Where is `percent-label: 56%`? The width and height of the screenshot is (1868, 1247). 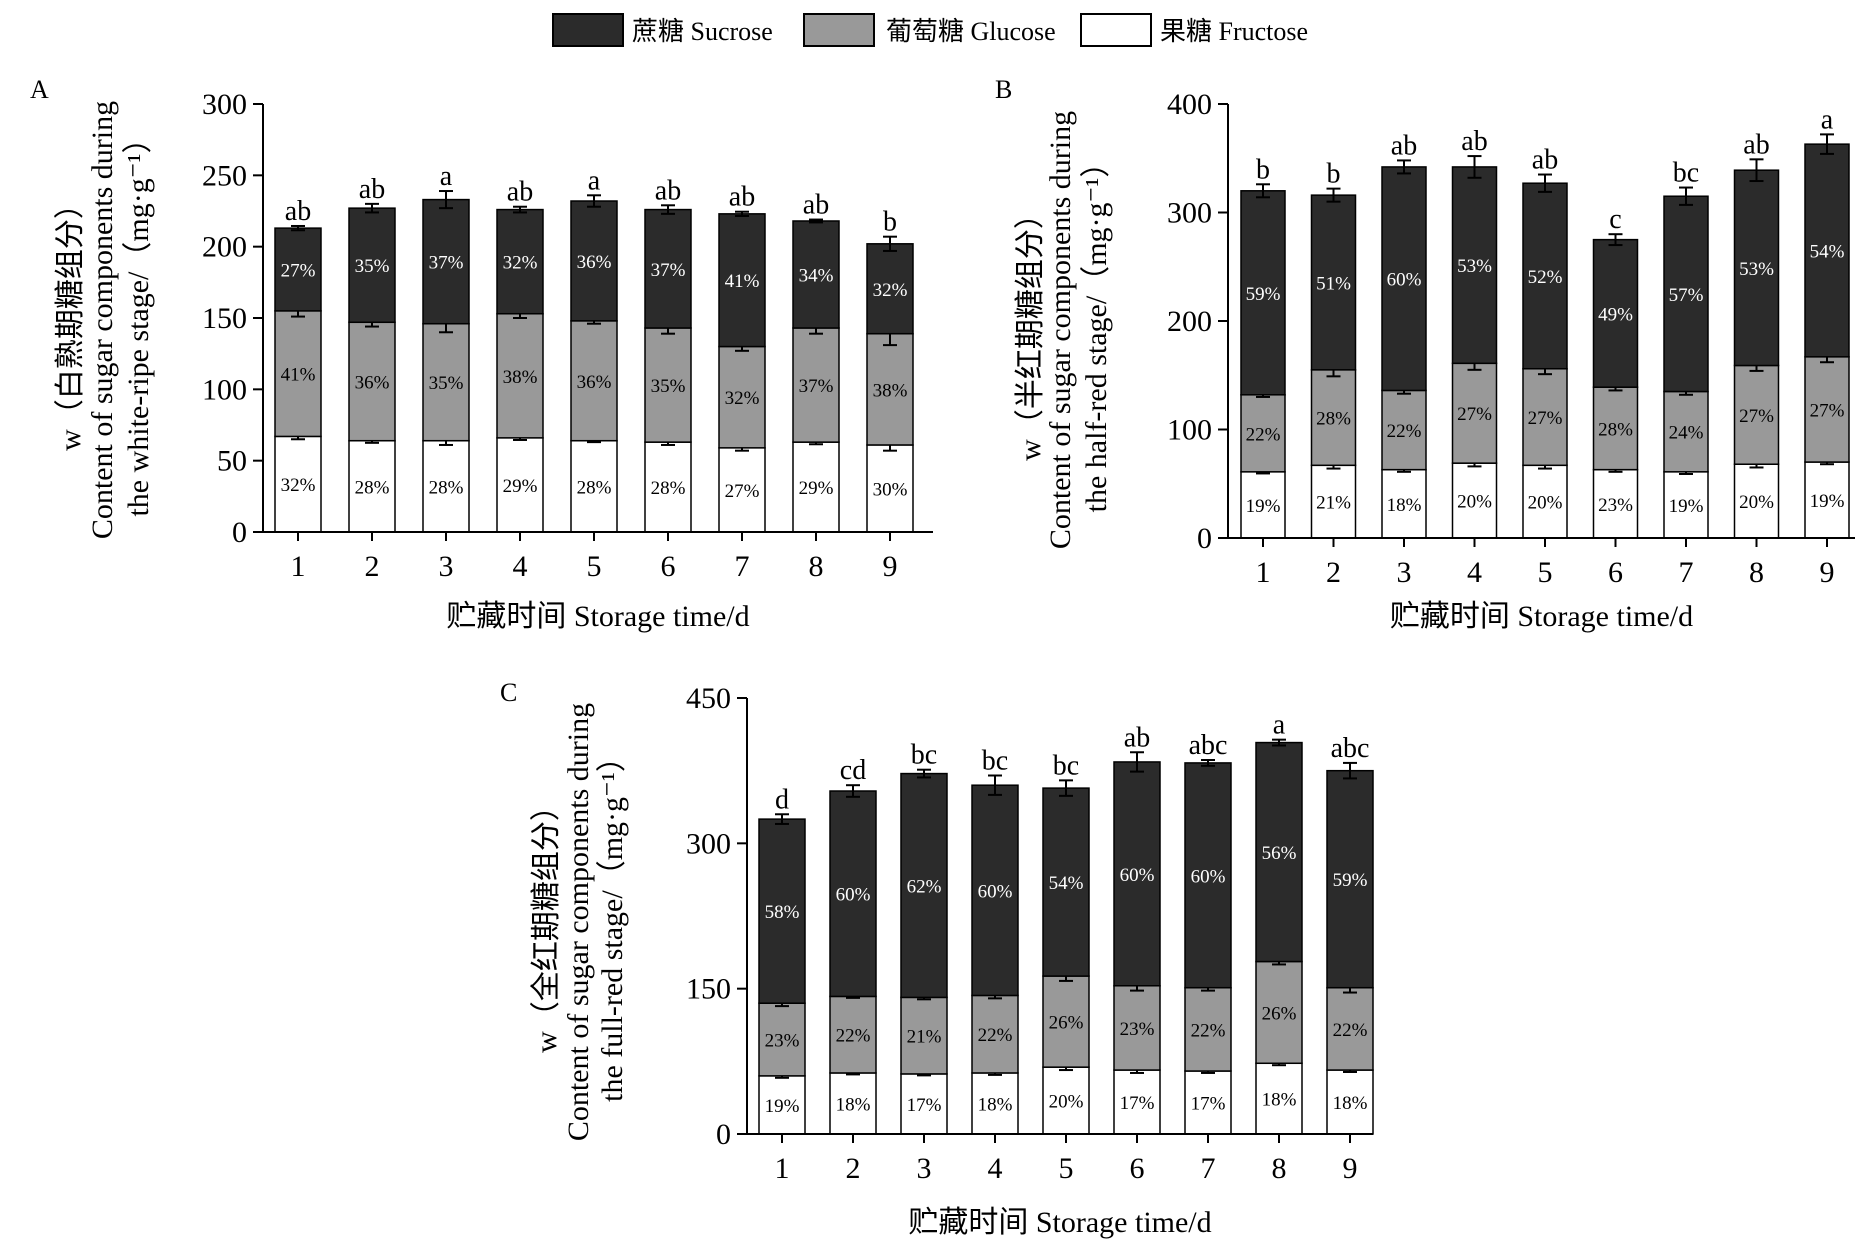 percent-label: 56% is located at coordinates (1279, 853).